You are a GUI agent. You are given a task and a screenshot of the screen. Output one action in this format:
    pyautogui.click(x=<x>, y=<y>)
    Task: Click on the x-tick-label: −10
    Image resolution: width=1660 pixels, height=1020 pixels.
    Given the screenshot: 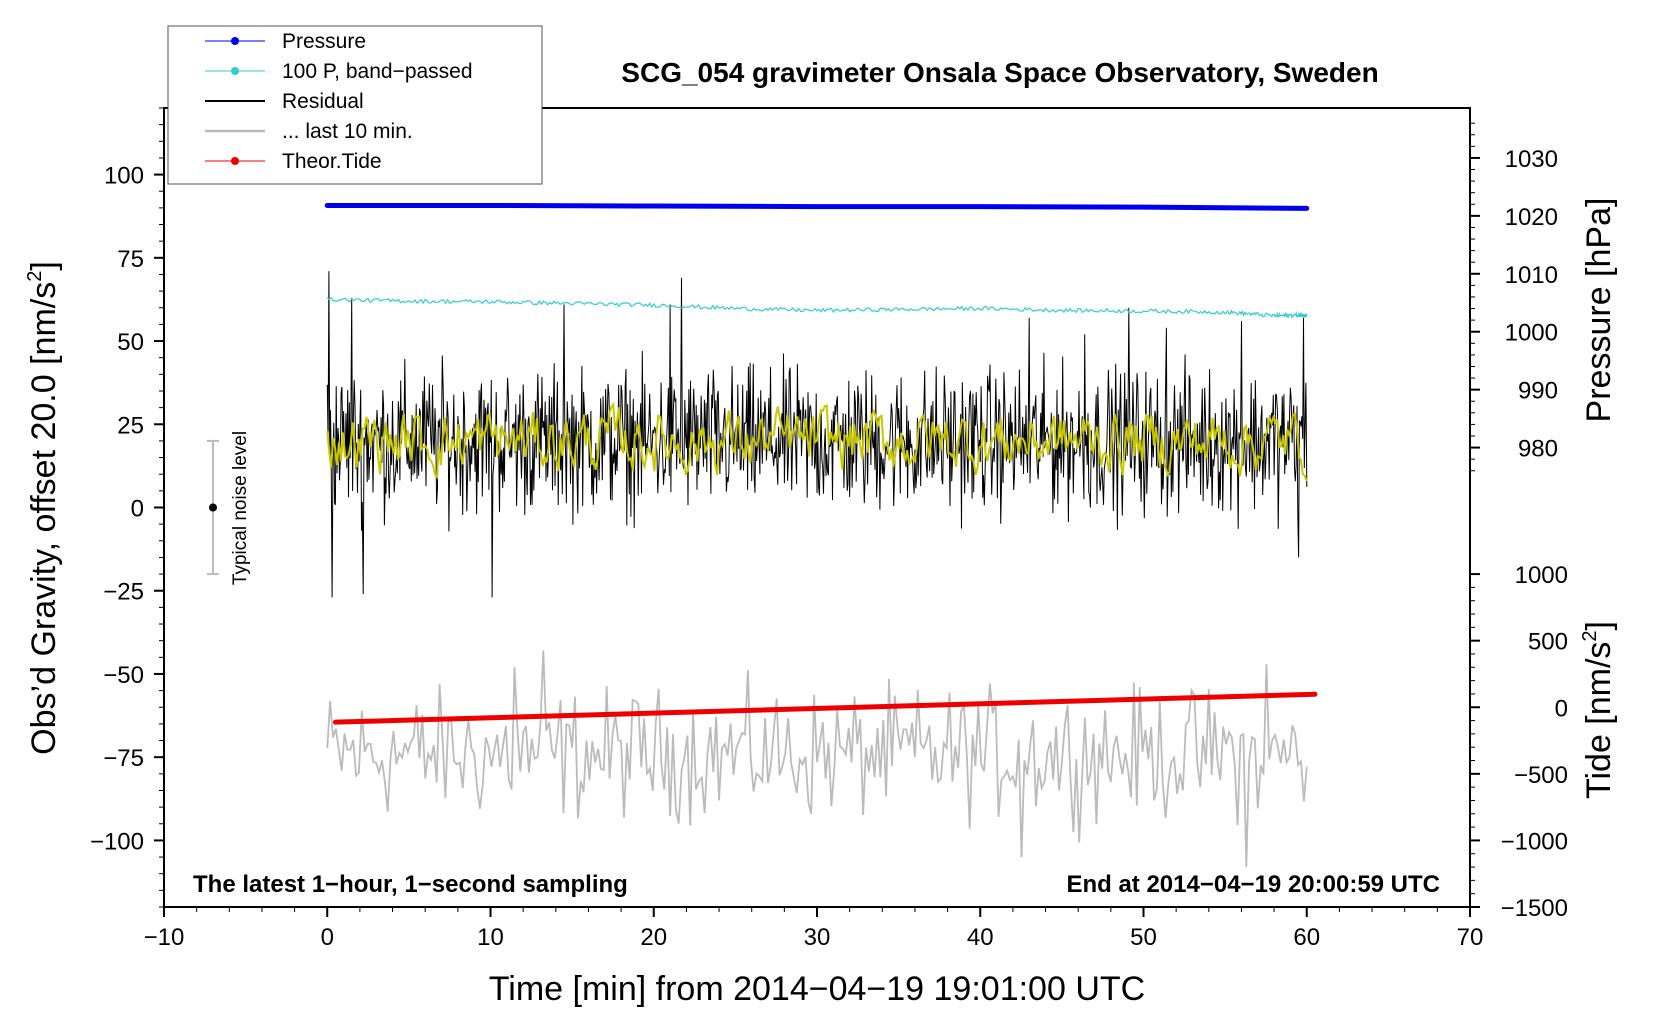 What is the action you would take?
    pyautogui.click(x=164, y=937)
    